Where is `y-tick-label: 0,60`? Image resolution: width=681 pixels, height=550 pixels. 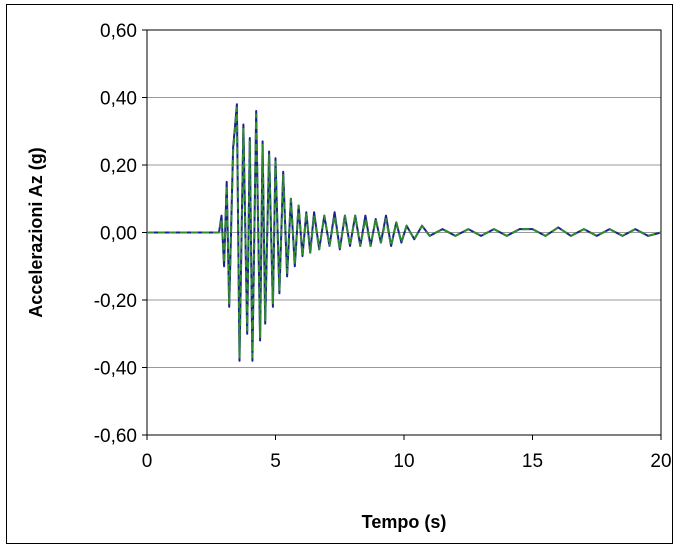 y-tick-label: 0,60 is located at coordinates (118, 31).